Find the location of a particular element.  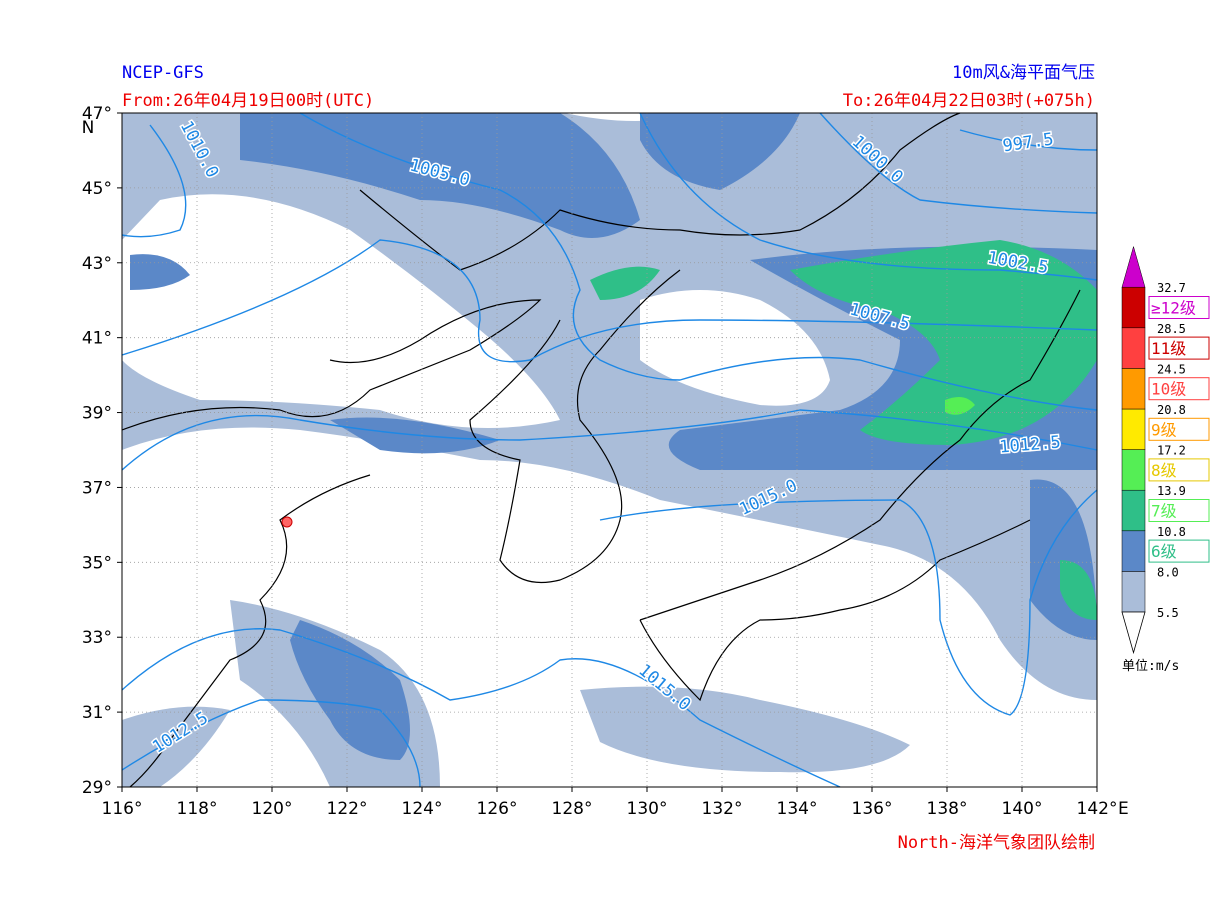

colorbar-tick-label: 13.9 is located at coordinates (1171, 491).